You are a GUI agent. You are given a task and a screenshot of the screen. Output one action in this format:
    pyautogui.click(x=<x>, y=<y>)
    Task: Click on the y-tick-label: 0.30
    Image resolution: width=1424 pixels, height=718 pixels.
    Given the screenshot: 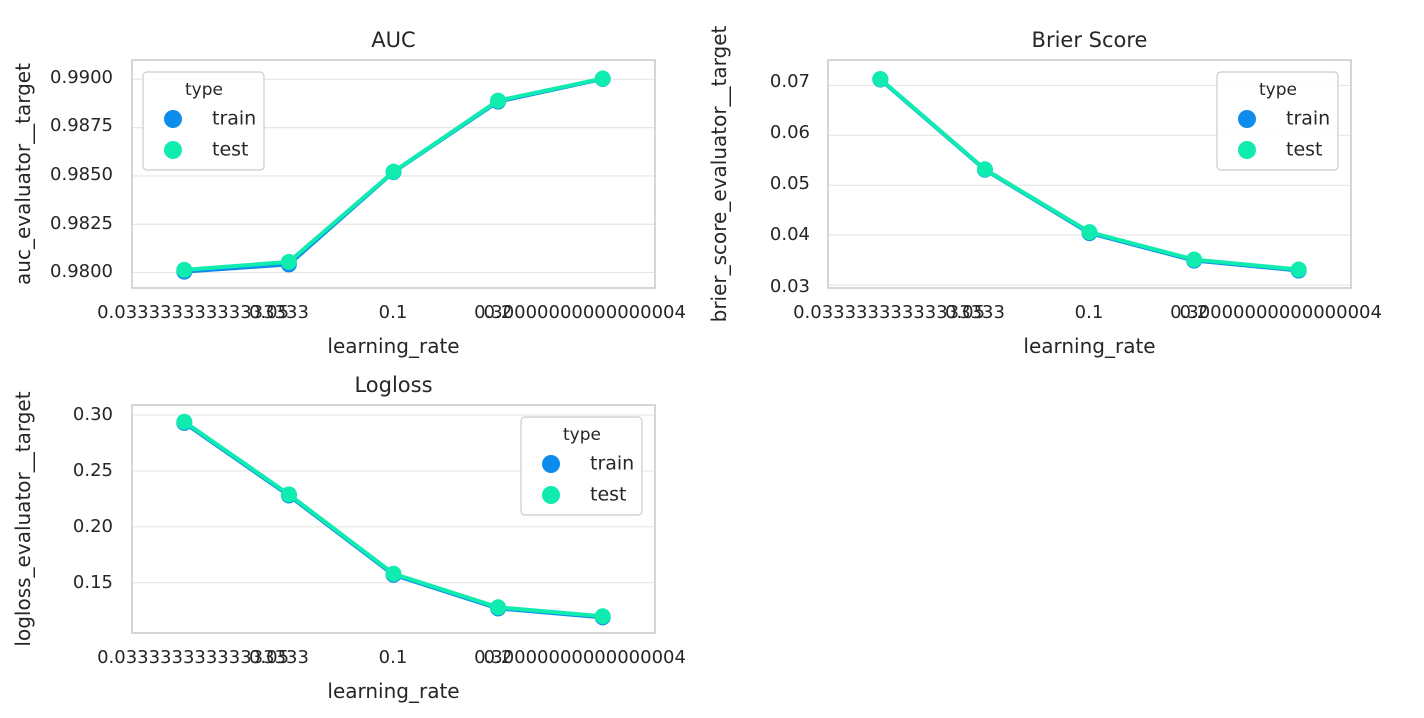 What is the action you would take?
    pyautogui.click(x=93, y=414)
    